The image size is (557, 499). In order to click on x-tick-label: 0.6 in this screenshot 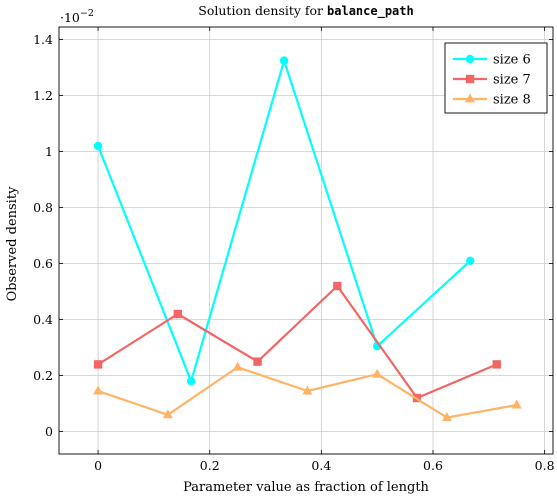, I will do `click(433, 465)`.